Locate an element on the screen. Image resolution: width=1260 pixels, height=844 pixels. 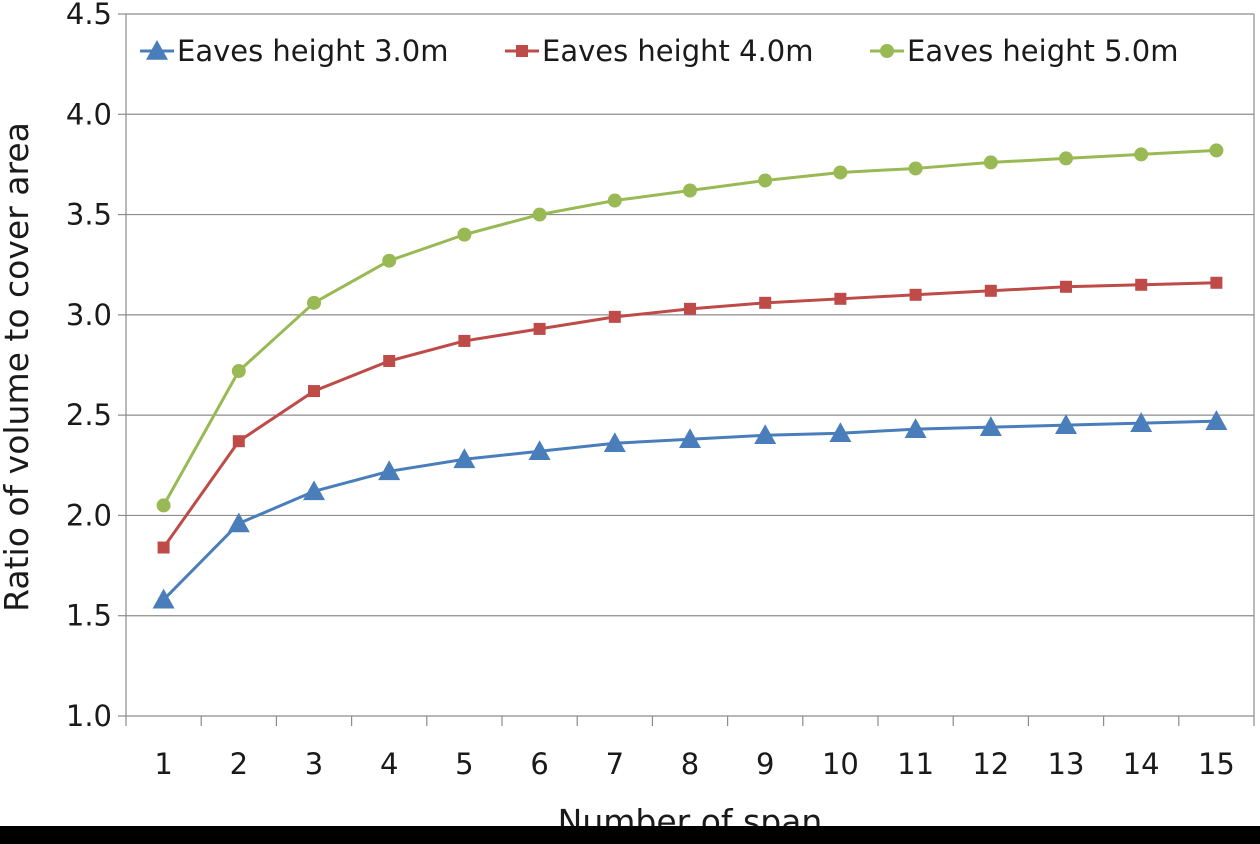
x-tick-label: 13 is located at coordinates (1066, 764).